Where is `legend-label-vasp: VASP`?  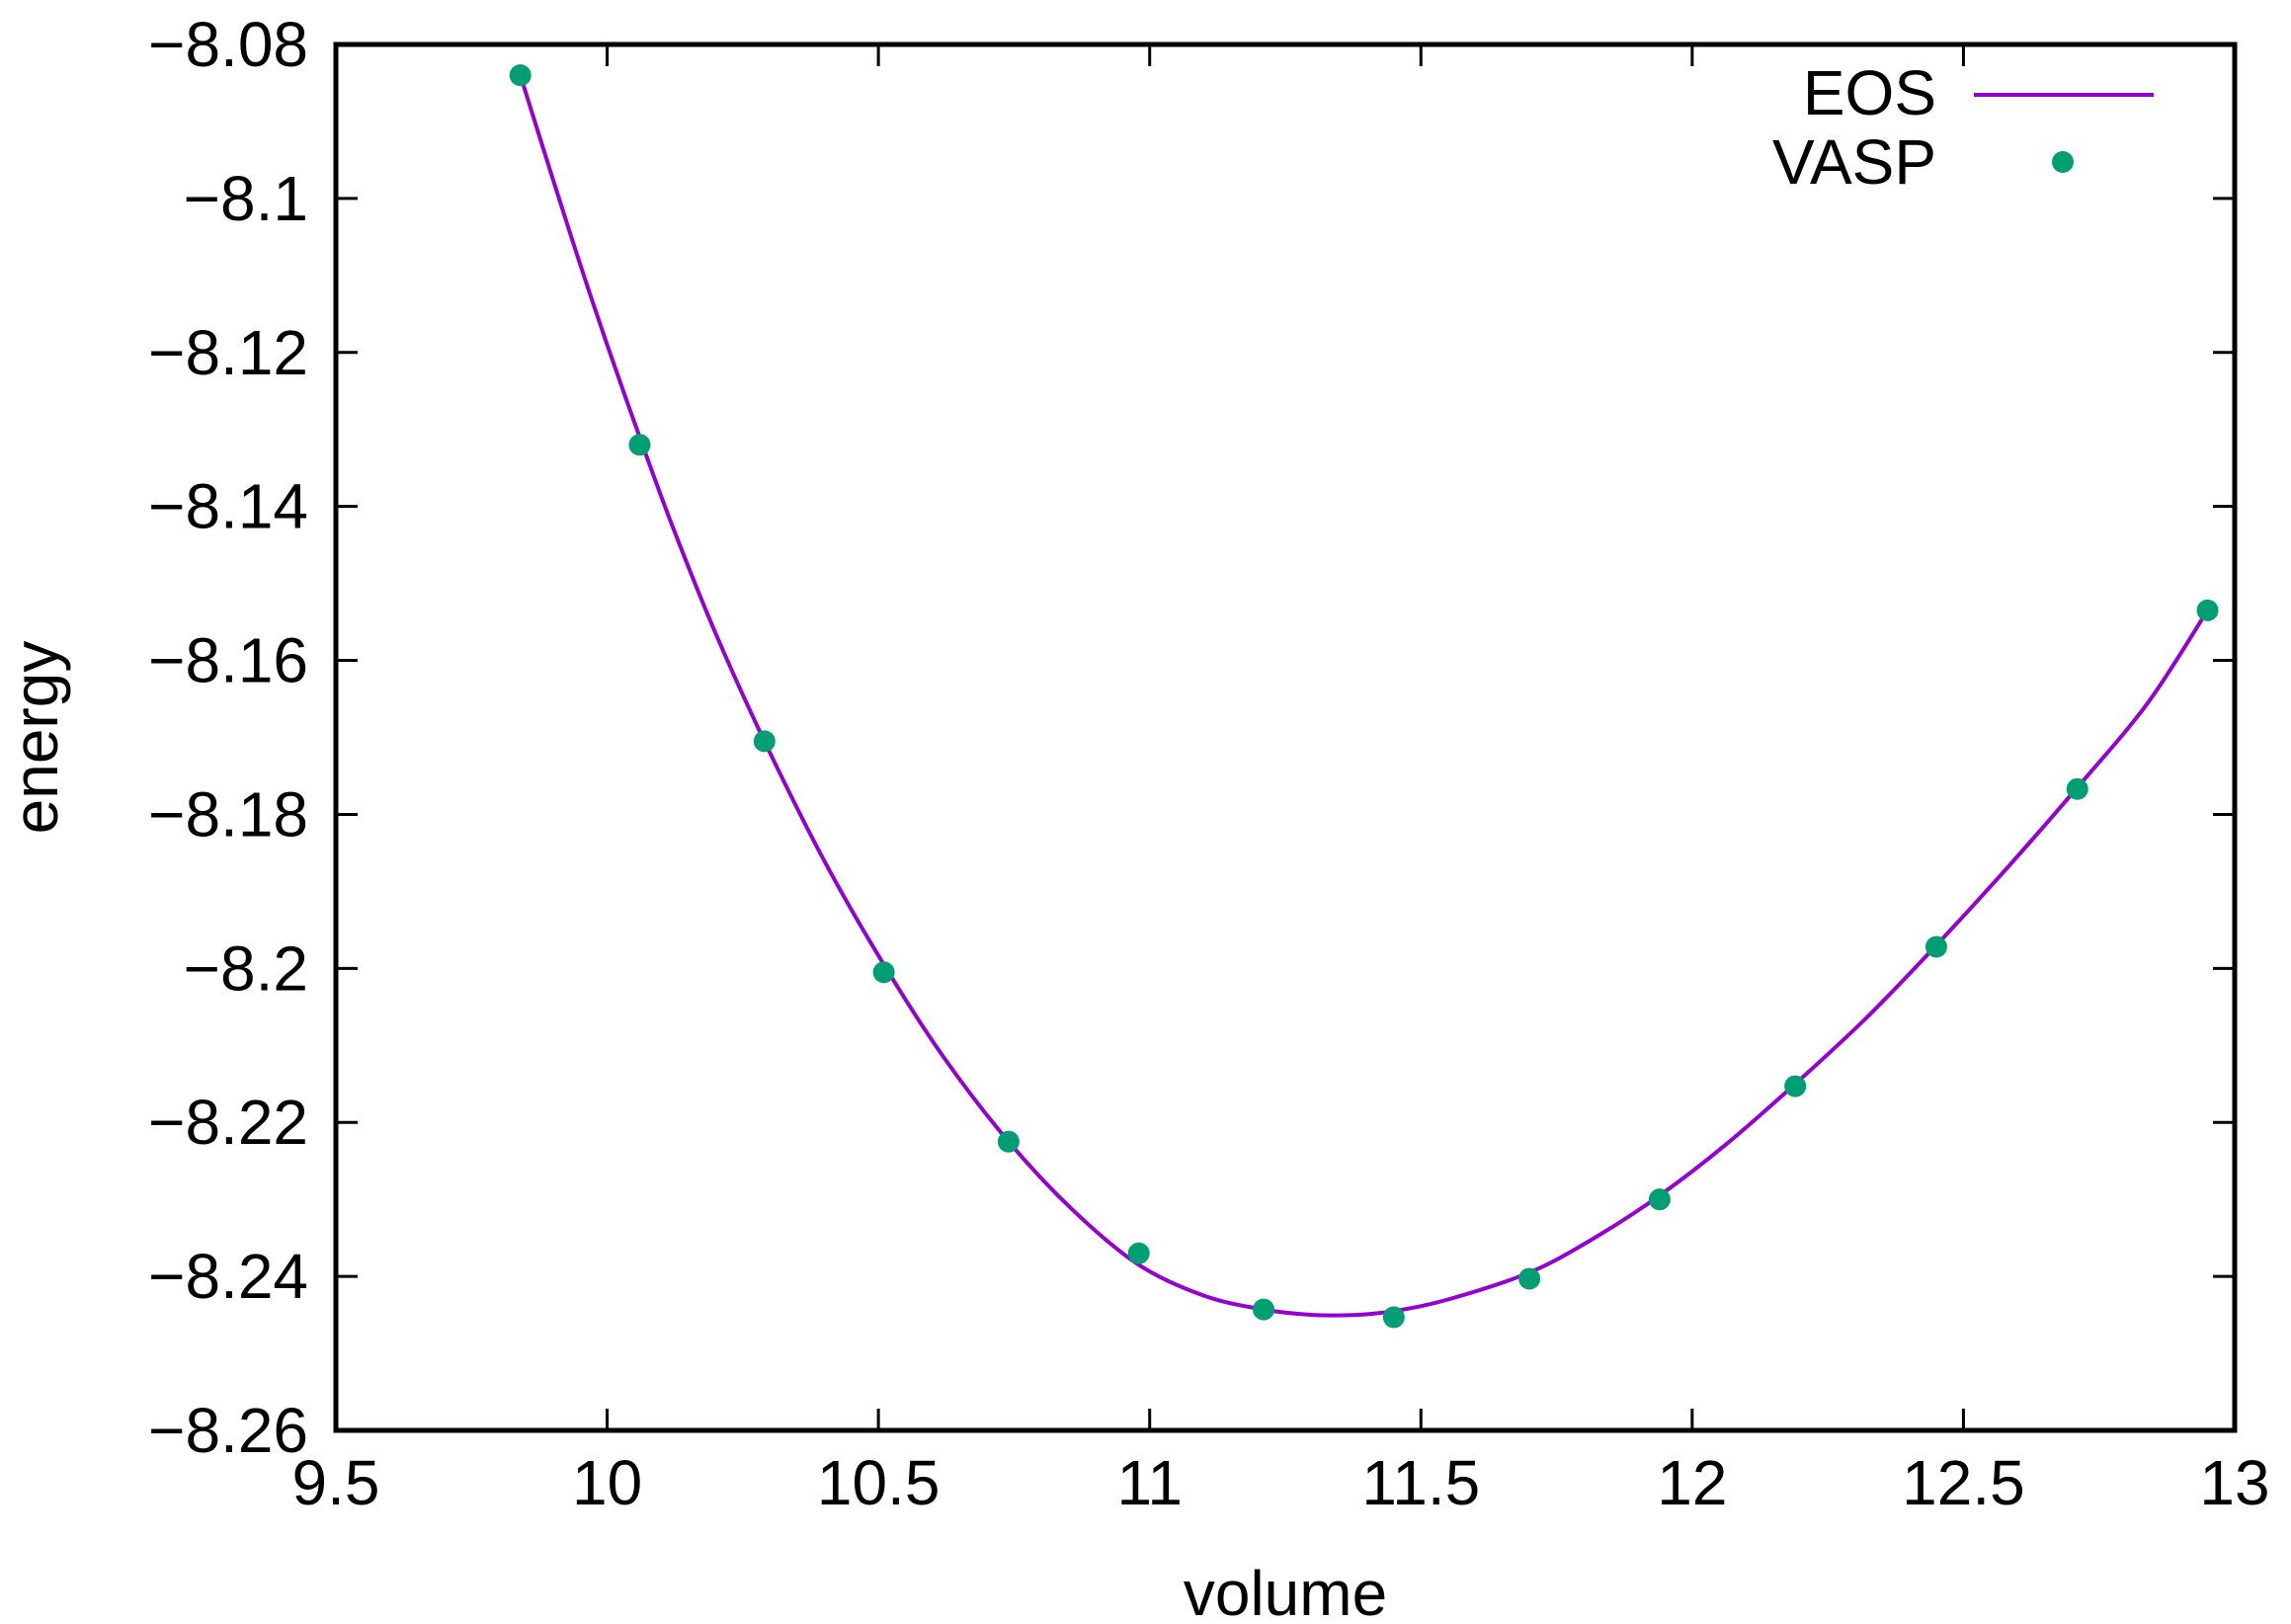
legend-label-vasp: VASP is located at coordinates (1854, 162).